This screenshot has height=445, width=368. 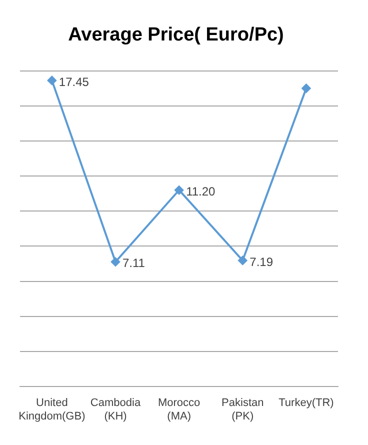 I want to click on data-label: 7.19, so click(x=262, y=261).